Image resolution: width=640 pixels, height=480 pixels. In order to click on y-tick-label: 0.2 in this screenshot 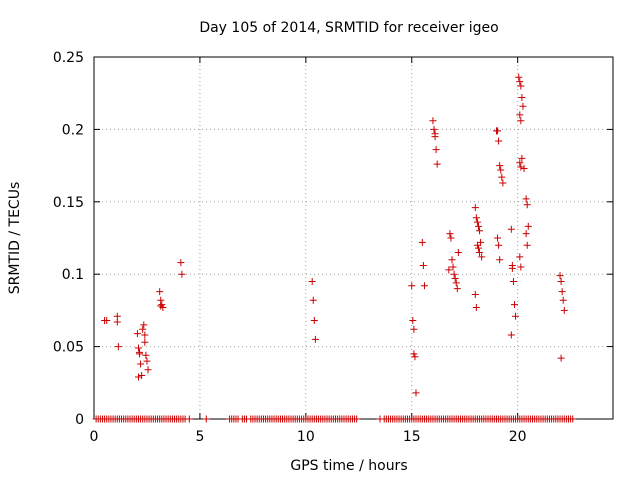, I will do `click(73, 130)`.